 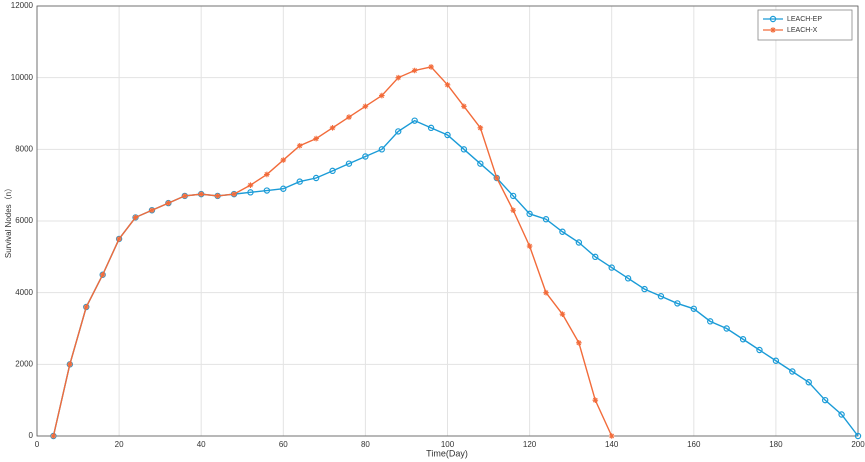 What do you see at coordinates (858, 444) in the screenshot?
I see `x-tick-label: 200` at bounding box center [858, 444].